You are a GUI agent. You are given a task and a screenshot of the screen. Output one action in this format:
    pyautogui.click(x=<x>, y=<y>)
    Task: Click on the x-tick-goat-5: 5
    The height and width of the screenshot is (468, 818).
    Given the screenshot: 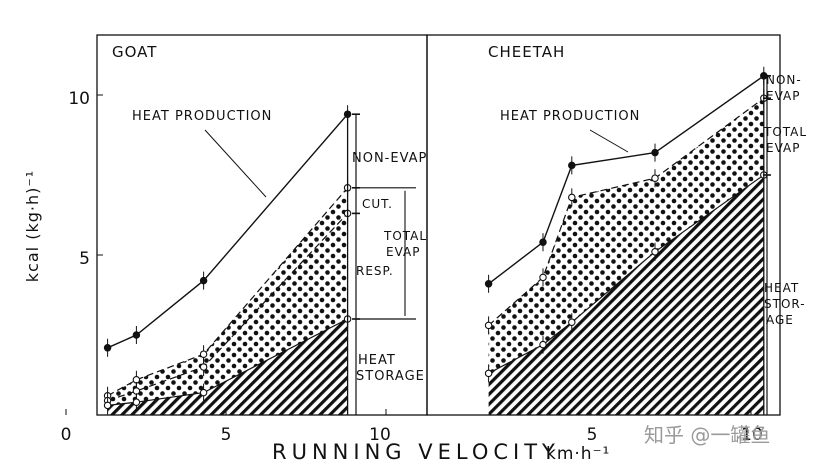 What is the action you would take?
    pyautogui.click(x=226, y=435)
    